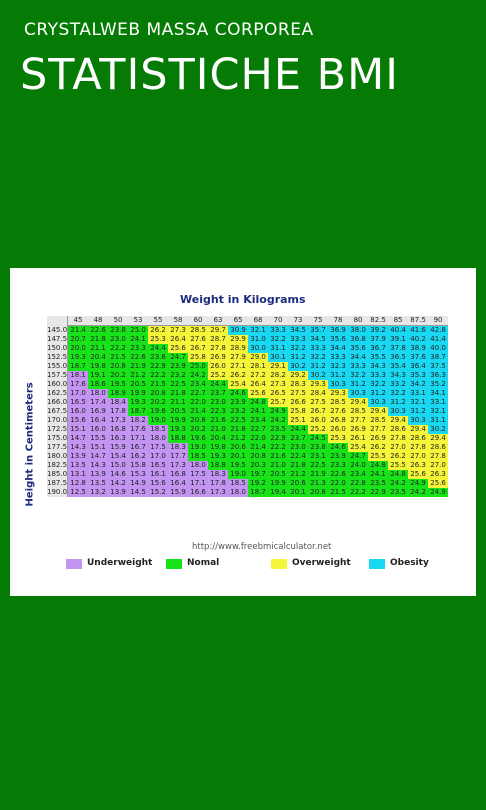 The image size is (486, 810). Describe the element at coordinates (438, 447) in the screenshot. I see `bmi-cell: 28.6` at that location.